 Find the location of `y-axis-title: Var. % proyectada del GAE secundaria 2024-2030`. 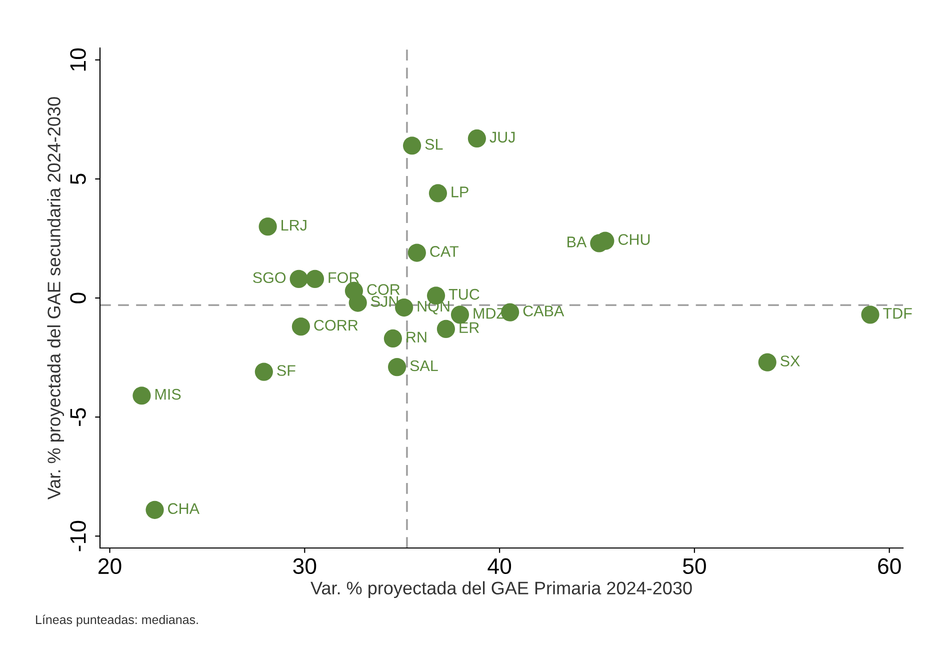

y-axis-title: Var. % proyectada del GAE secundaria 2024-2030 is located at coordinates (55, 298).